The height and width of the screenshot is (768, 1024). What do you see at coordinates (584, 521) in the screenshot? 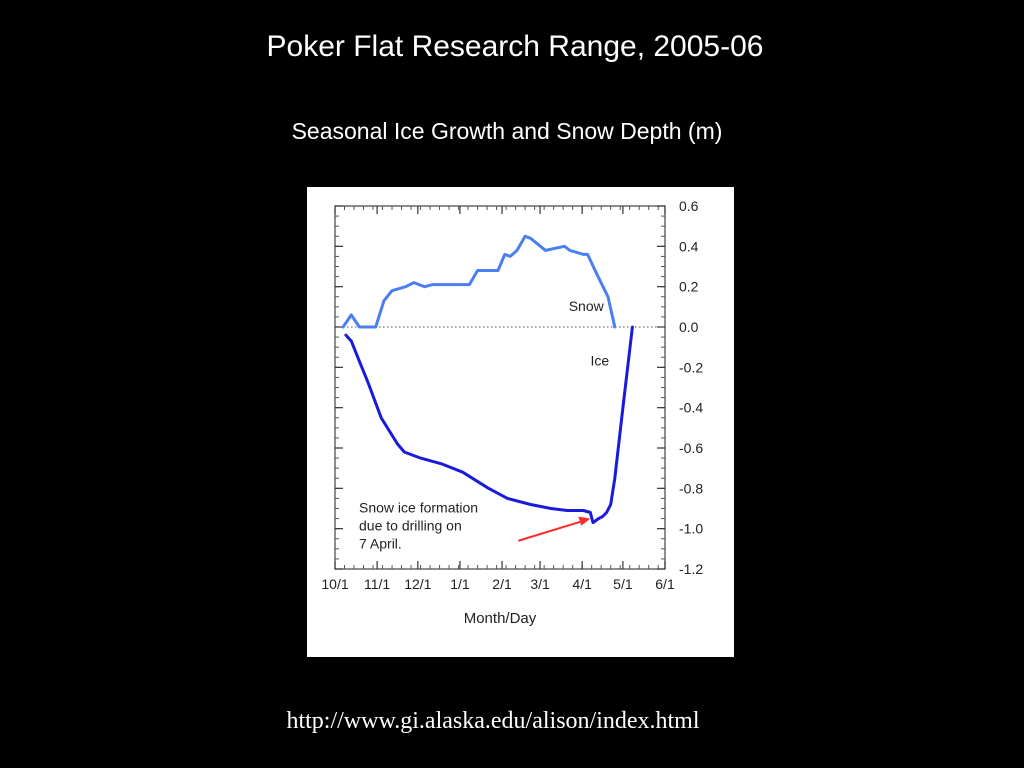
I see `note-arrow-head` at bounding box center [584, 521].